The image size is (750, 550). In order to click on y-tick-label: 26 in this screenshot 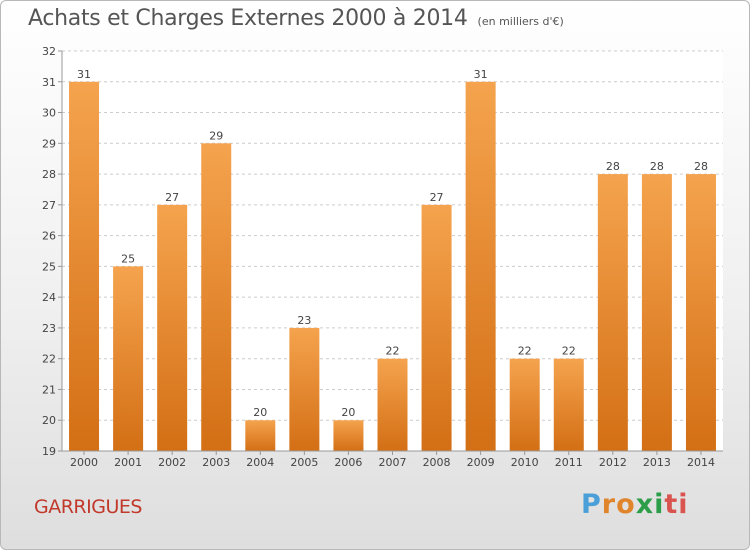, I will do `click(49, 236)`.